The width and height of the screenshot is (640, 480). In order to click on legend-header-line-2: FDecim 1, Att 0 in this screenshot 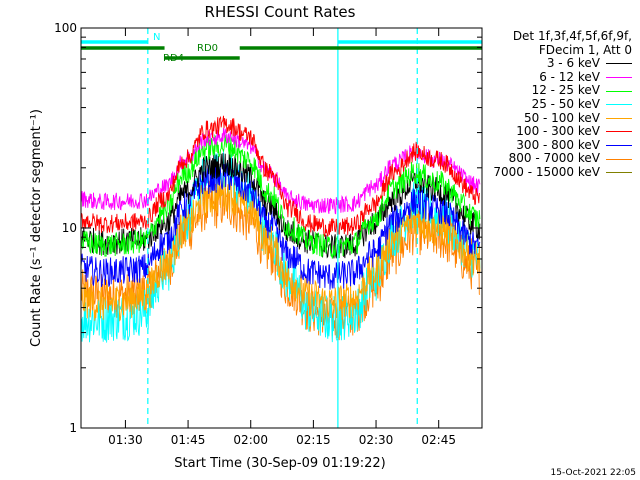, I will do `click(585, 49)`.